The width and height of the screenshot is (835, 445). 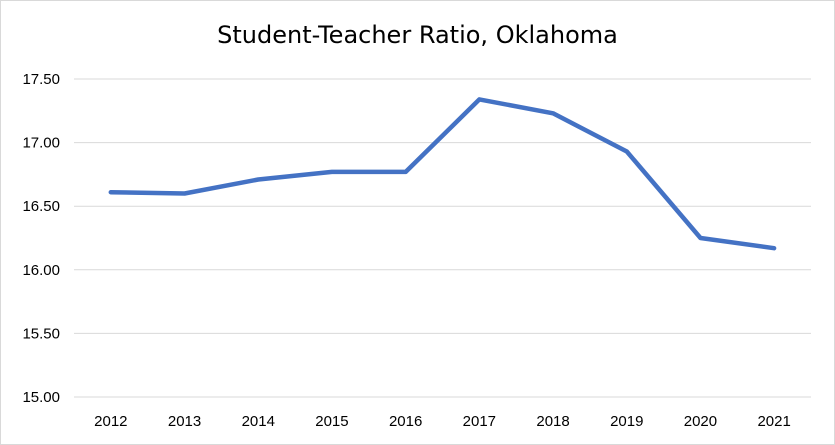 What do you see at coordinates (626, 421) in the screenshot?
I see `x-tick-label: 2019` at bounding box center [626, 421].